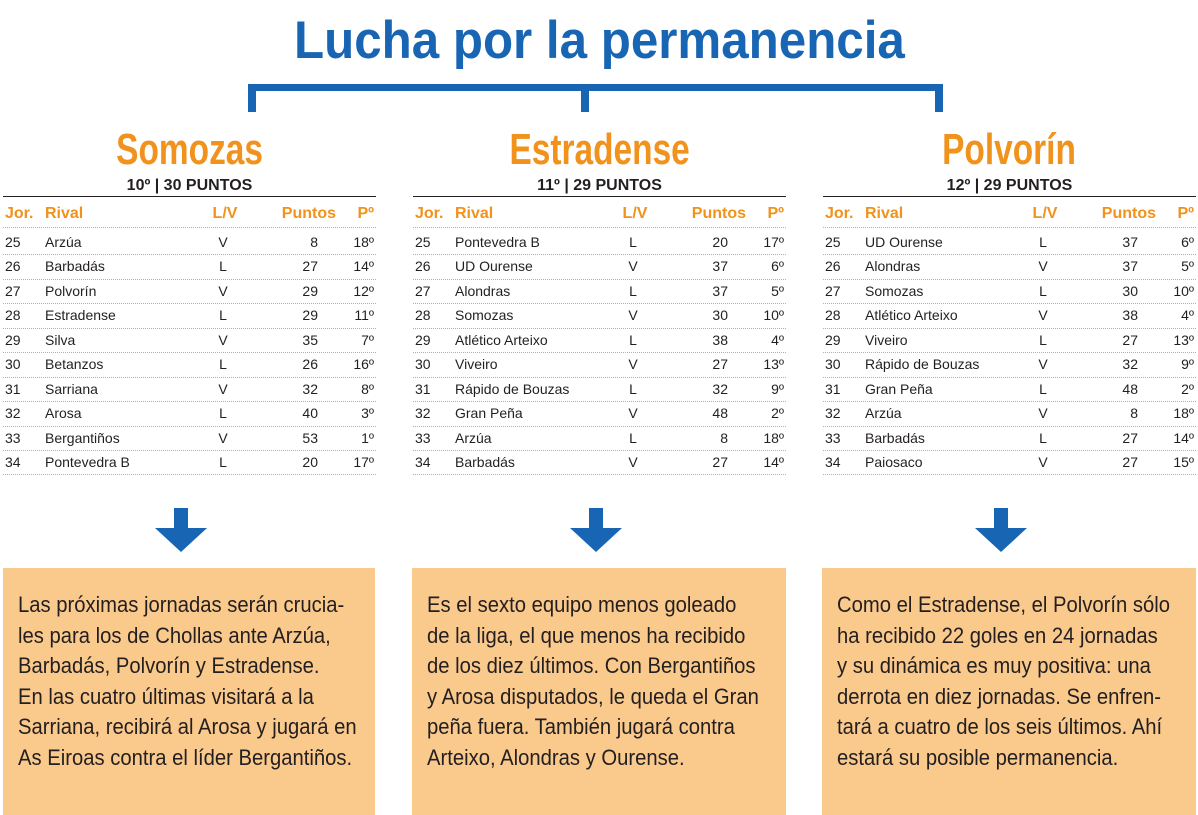  I want to click on team-standing: 11º | 29 PUNTOS, so click(599, 185).